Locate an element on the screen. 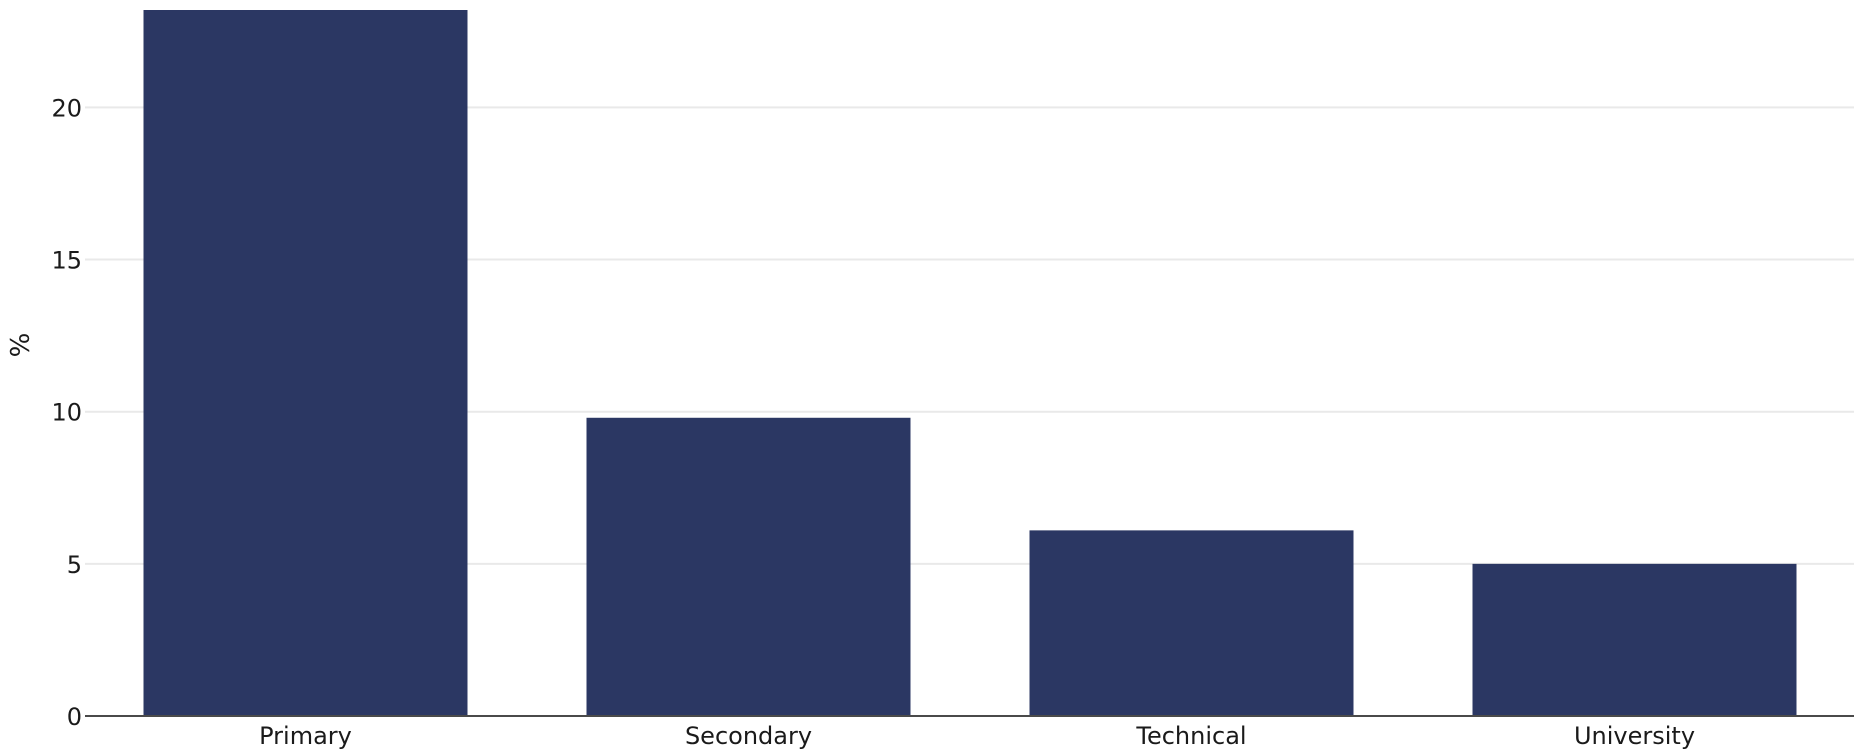  y-tick-label: 5 is located at coordinates (74, 565).